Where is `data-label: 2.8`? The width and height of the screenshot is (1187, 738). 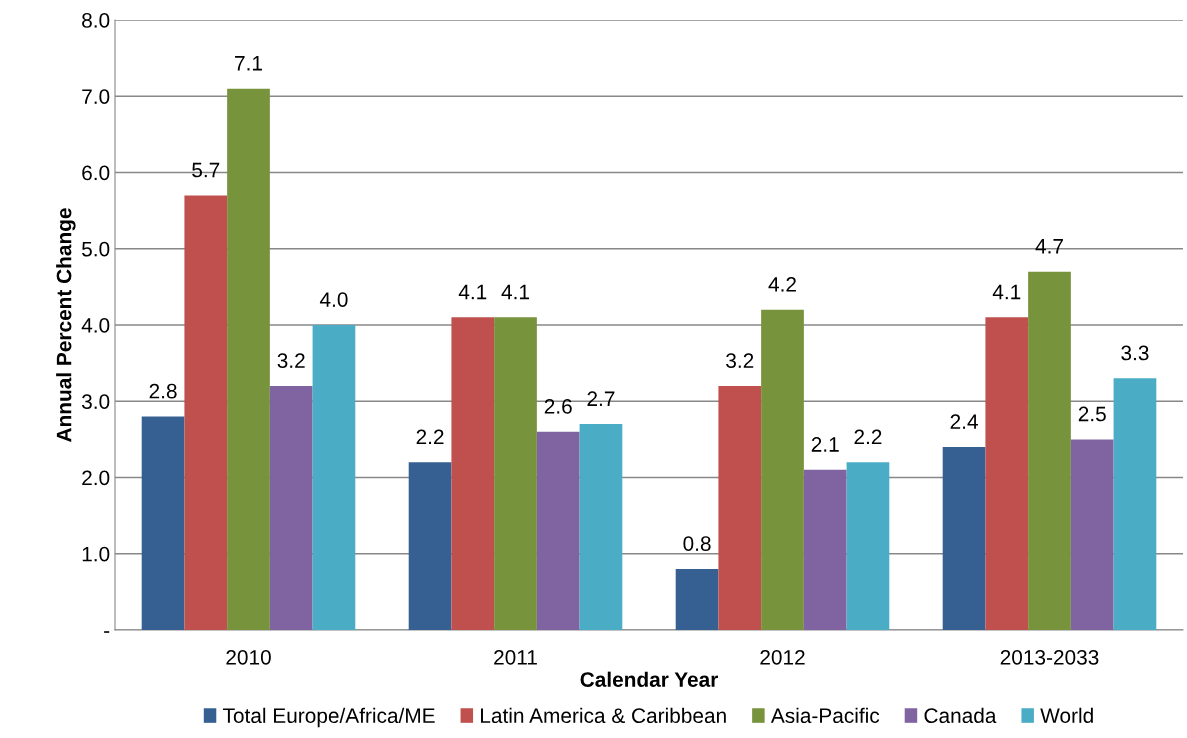 data-label: 2.8 is located at coordinates (163, 391).